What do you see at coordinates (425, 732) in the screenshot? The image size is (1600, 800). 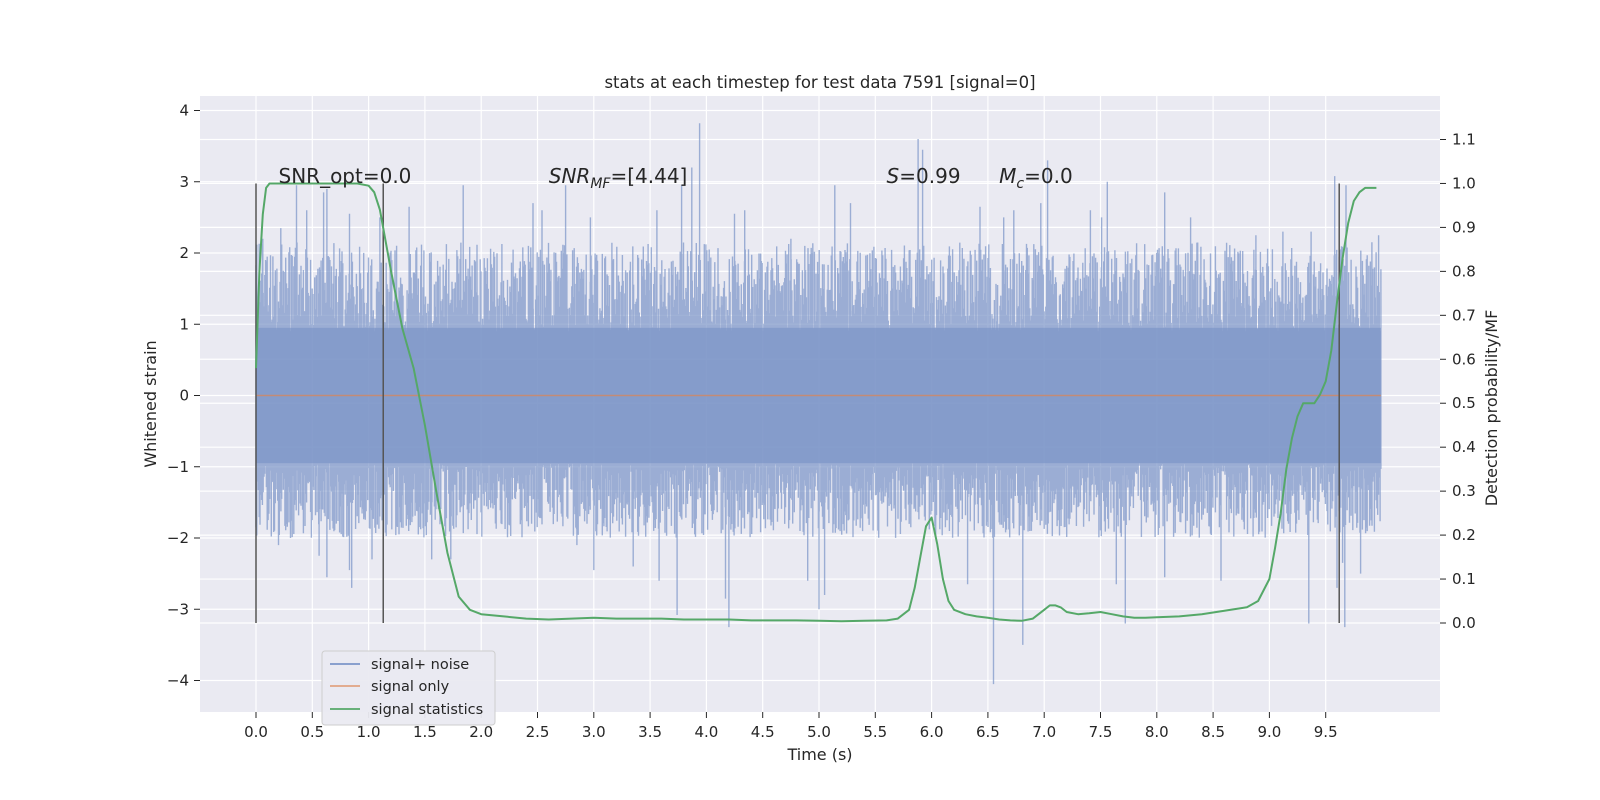 I see `x-tick-label: 1.5` at bounding box center [425, 732].